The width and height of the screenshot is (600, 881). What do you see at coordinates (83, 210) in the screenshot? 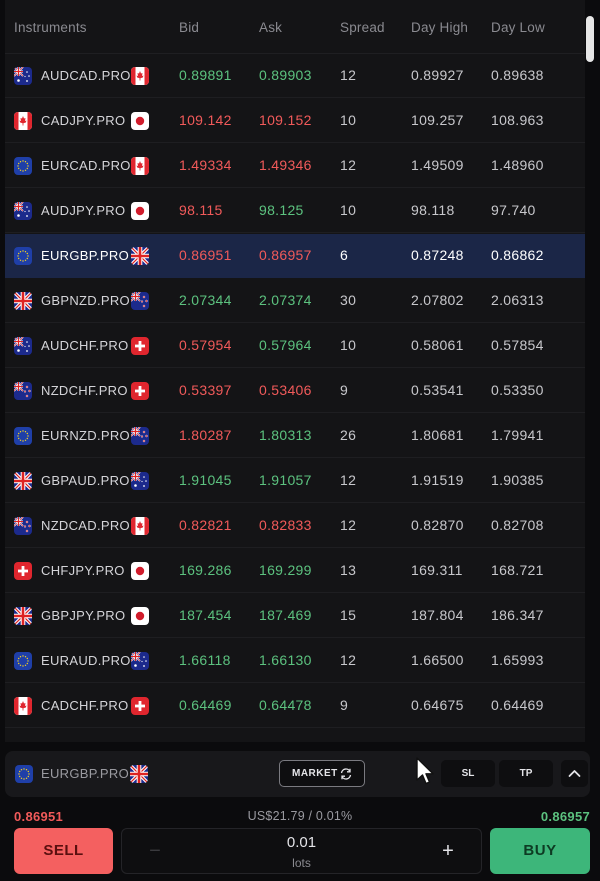
I see `instrument-symbol: AUDJPY.PRO` at bounding box center [83, 210].